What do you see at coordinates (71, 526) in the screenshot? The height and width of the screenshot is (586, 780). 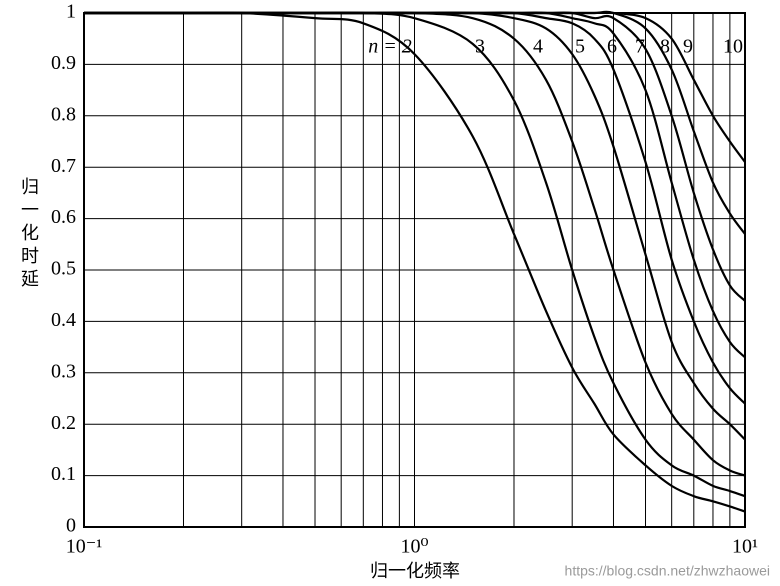 I see `y-tick-label: 0` at bounding box center [71, 526].